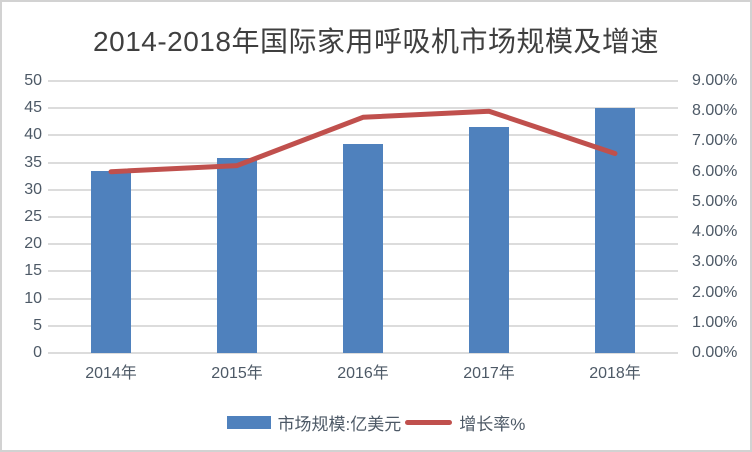 The image size is (752, 452). Describe the element at coordinates (376, 41) in the screenshot. I see `chart-title: 2014-2018年国际家用呼吸机市场规模及增速` at that location.